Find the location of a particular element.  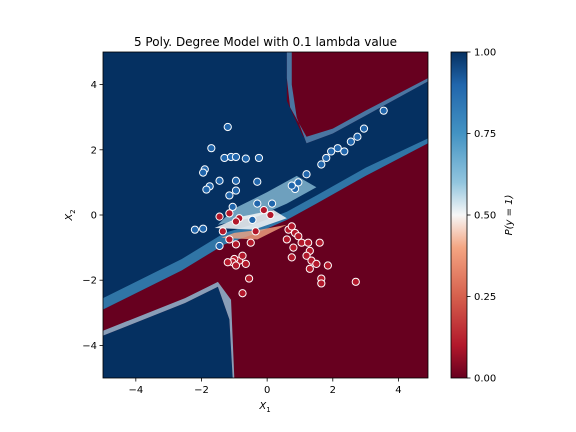

y-tick-label: 4 is located at coordinates (94, 85).